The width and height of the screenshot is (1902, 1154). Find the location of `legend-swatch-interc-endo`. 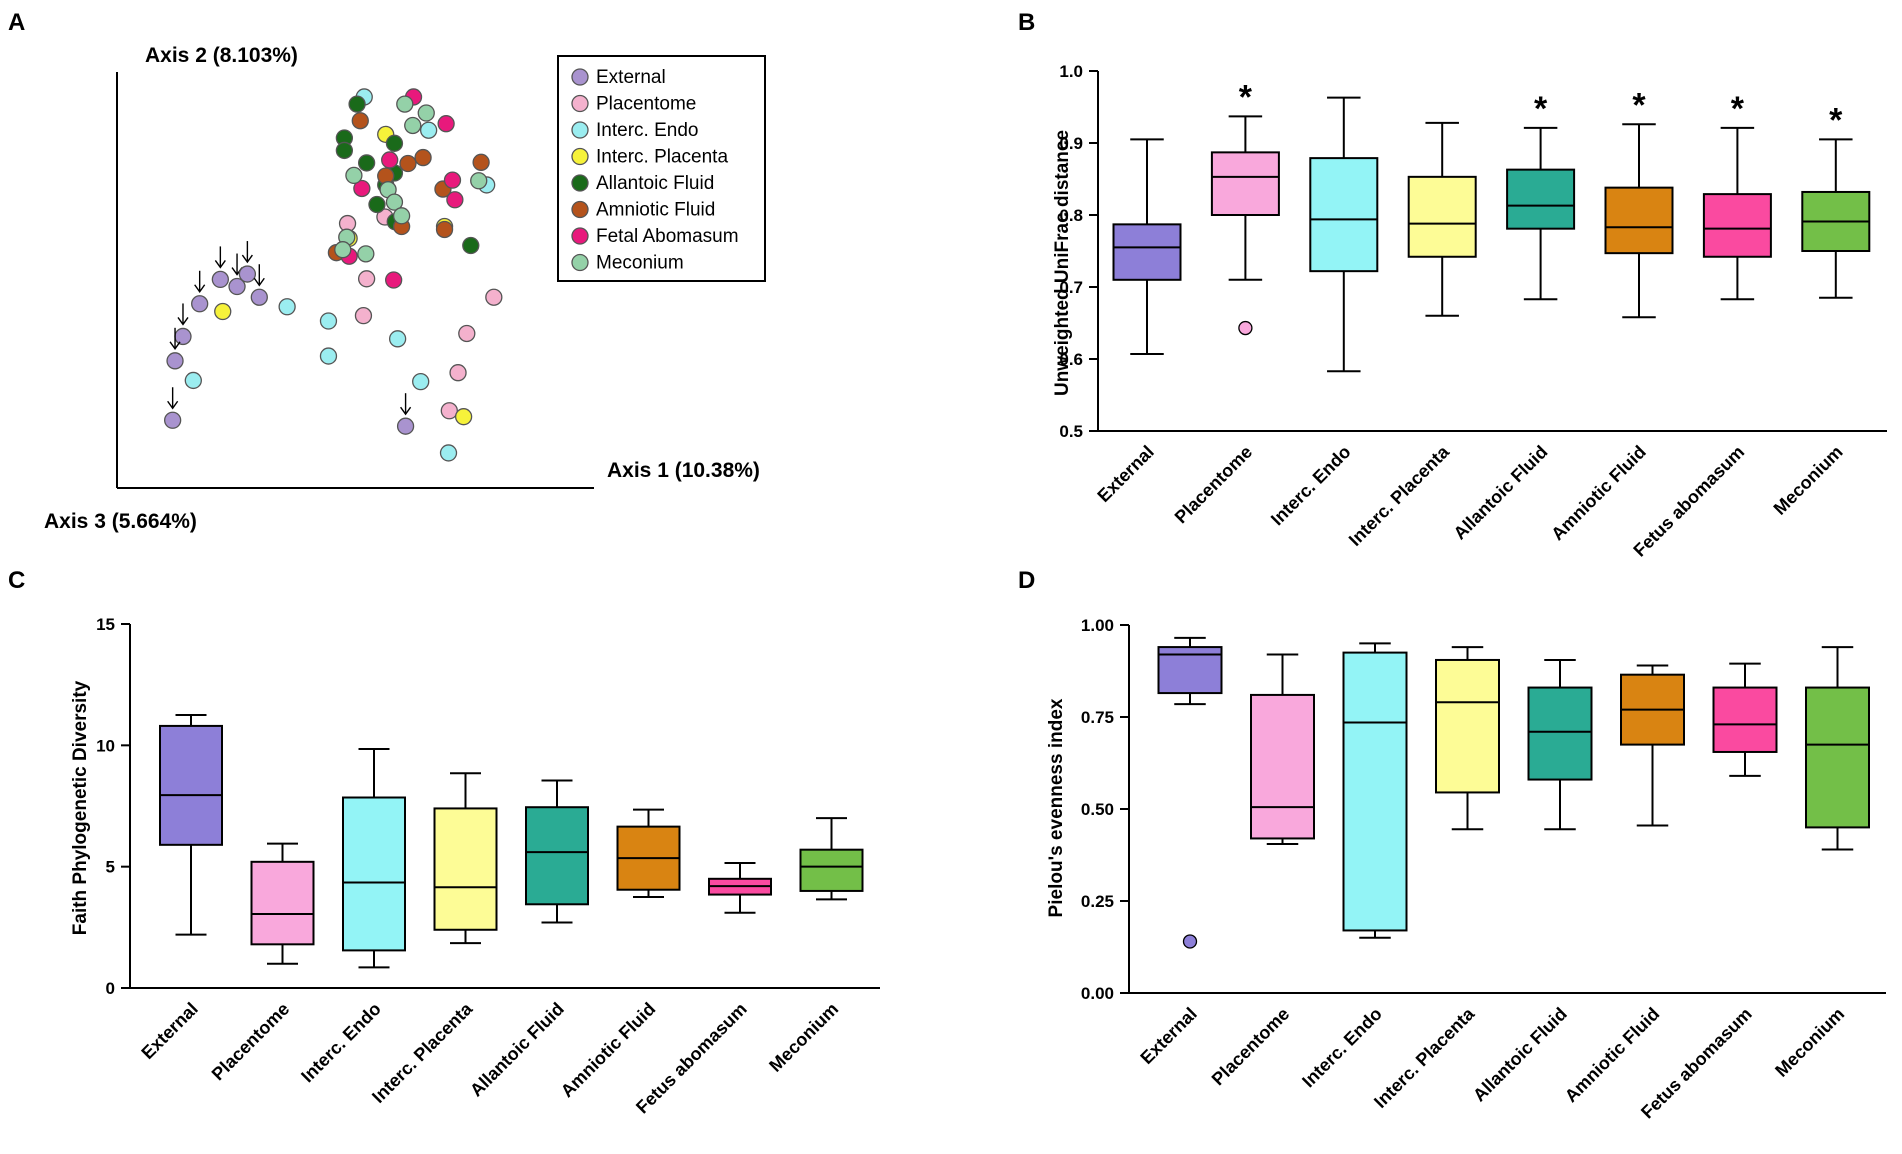

legend-swatch-interc-endo is located at coordinates (580, 130).